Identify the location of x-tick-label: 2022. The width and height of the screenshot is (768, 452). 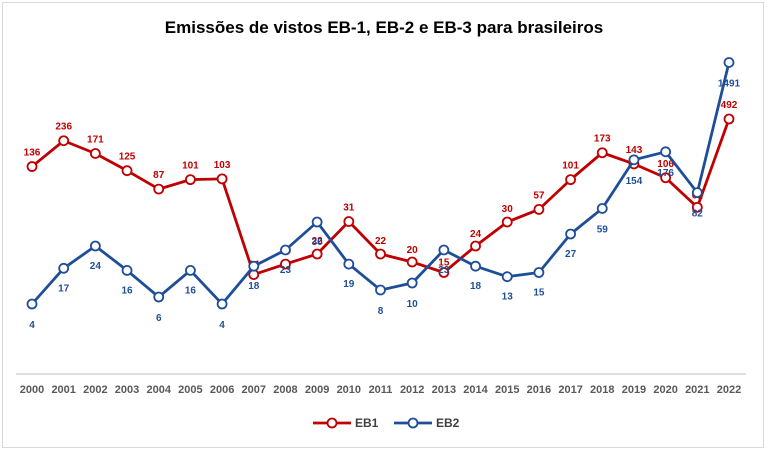
(729, 390).